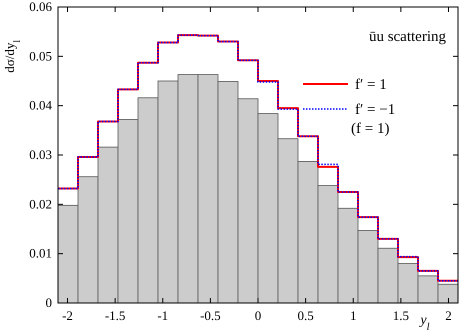  Describe the element at coordinates (370, 129) in the screenshot. I see `annotation: (f = 1)` at that location.